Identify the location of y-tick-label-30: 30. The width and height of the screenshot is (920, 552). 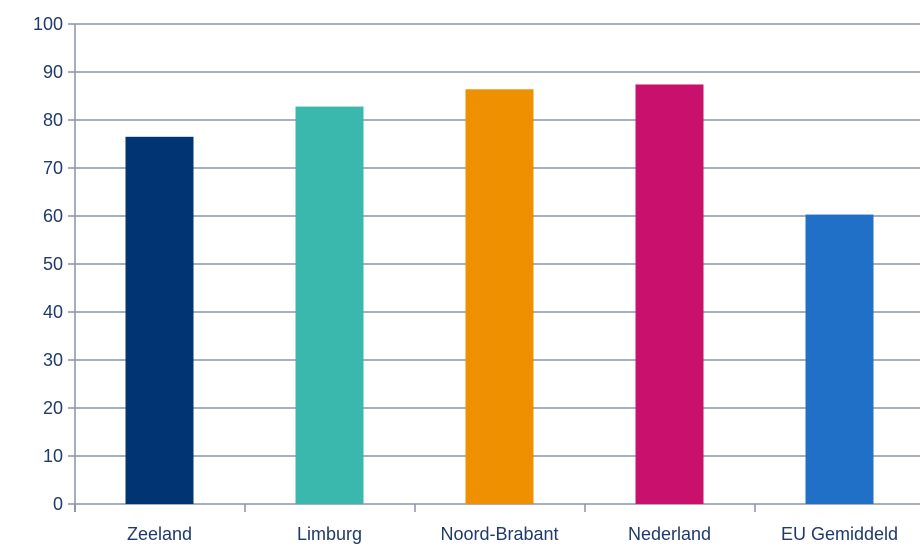
(53, 360).